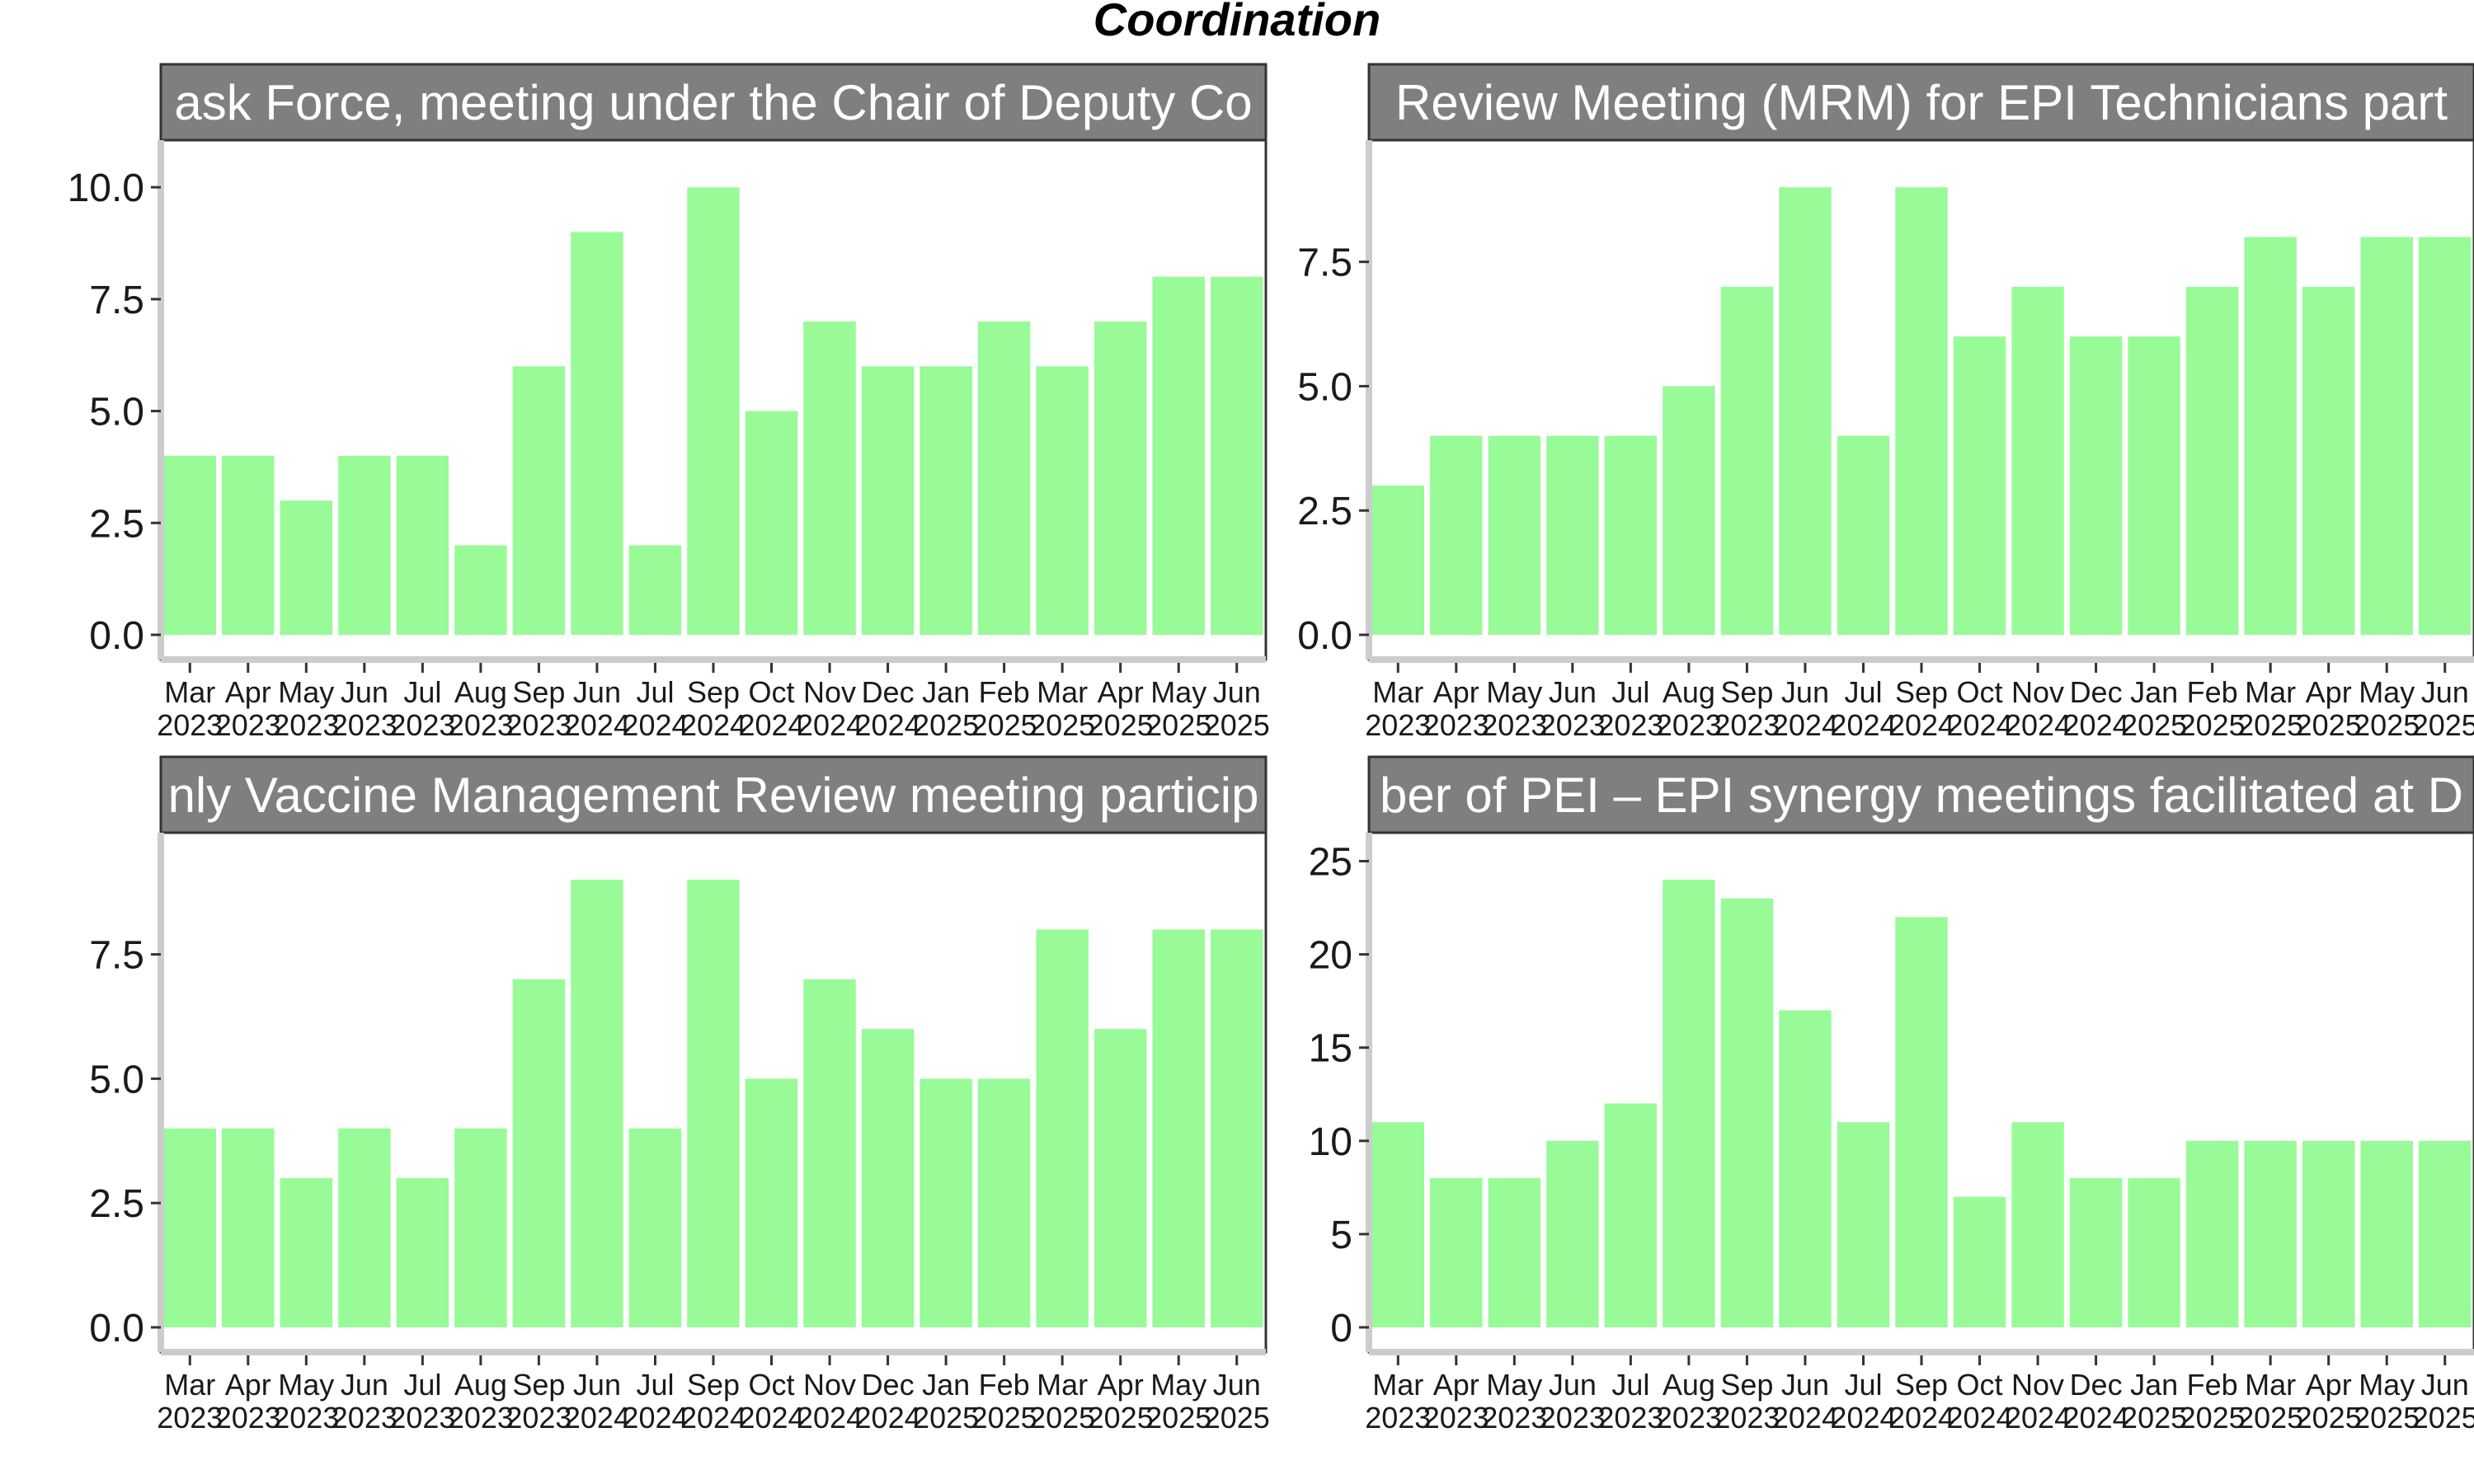  Describe the element at coordinates (2443, 708) in the screenshot. I see `x-tick-label: Jun 2025` at that location.